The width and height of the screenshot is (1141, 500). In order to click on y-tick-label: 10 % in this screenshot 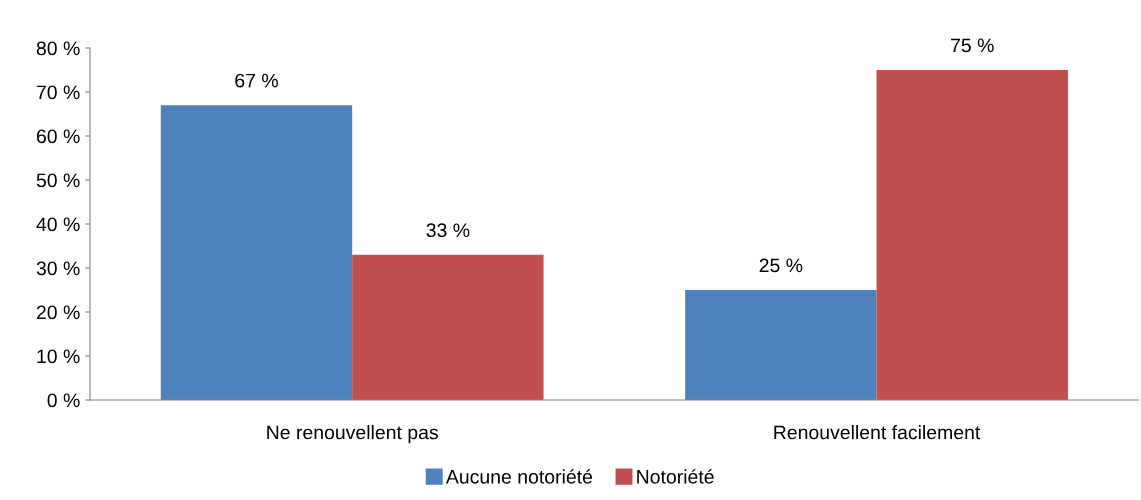, I will do `click(58, 356)`.